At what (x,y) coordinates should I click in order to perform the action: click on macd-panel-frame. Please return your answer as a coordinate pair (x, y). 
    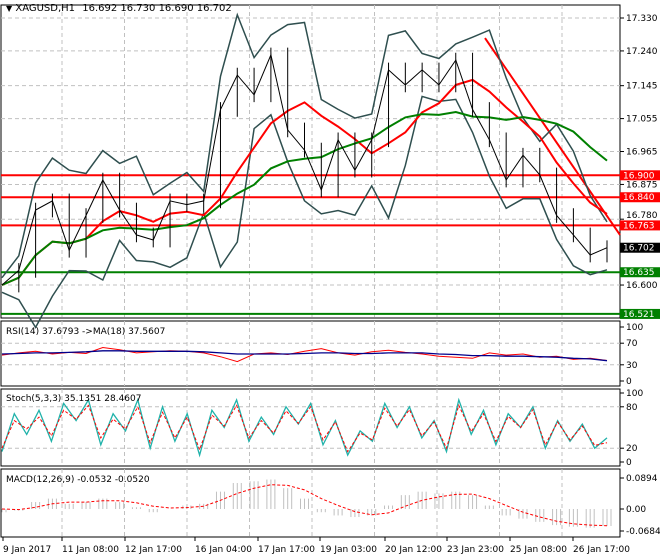
    Looking at the image, I should click on (310, 503).